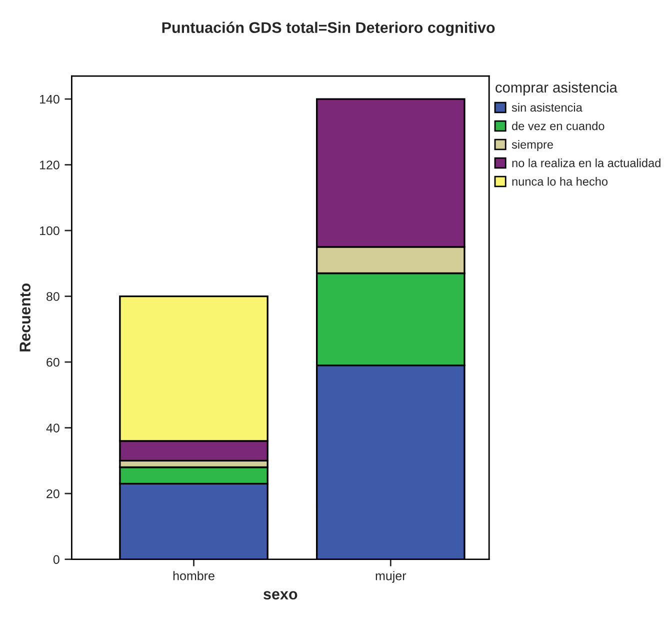  I want to click on legend-label: de vez en cuando, so click(558, 126).